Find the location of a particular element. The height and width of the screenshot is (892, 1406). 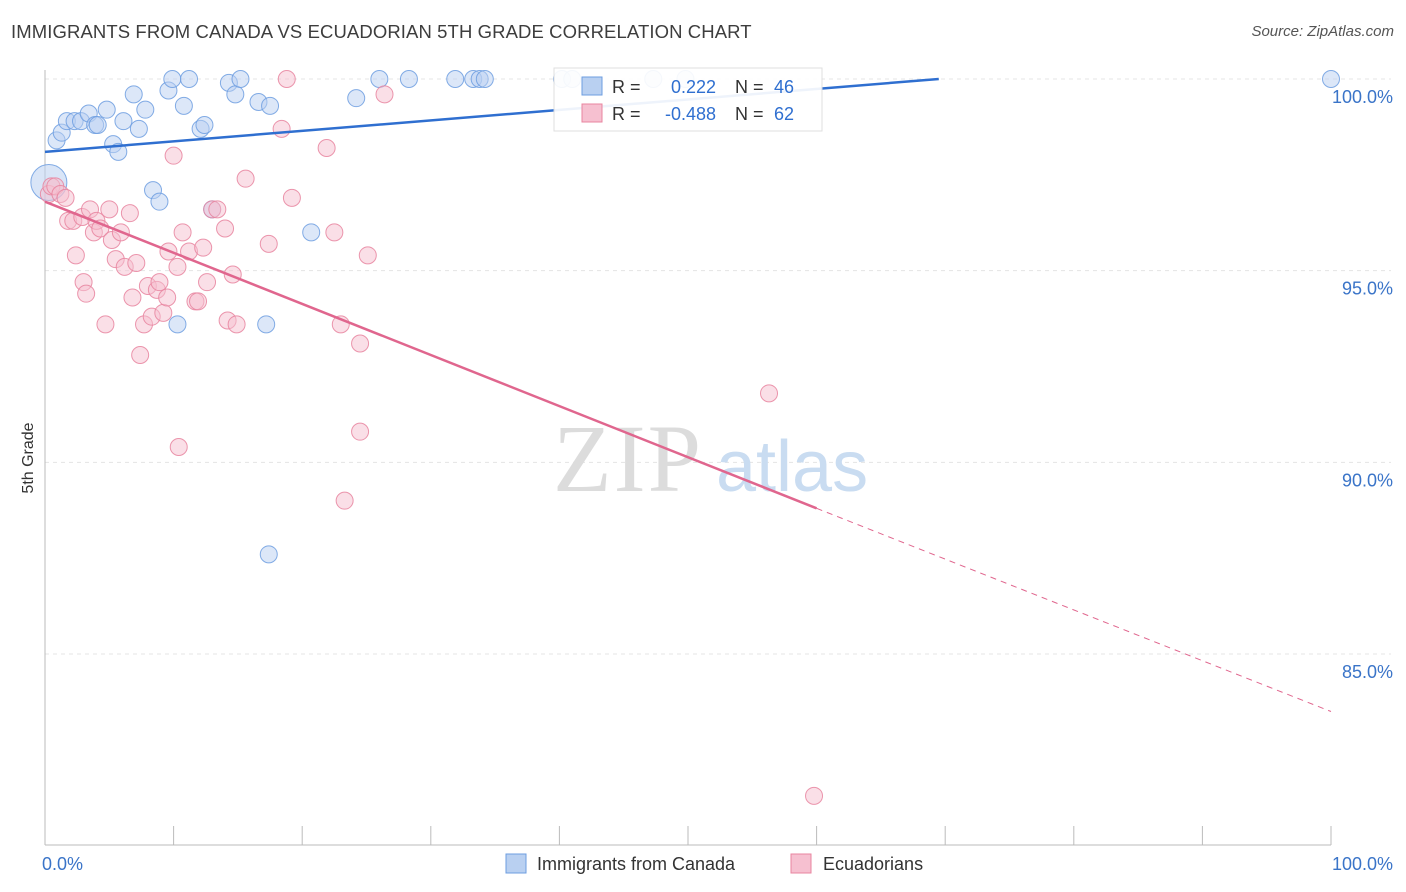

stats-r-label-ecuadorians: R = is located at coordinates (626, 114).